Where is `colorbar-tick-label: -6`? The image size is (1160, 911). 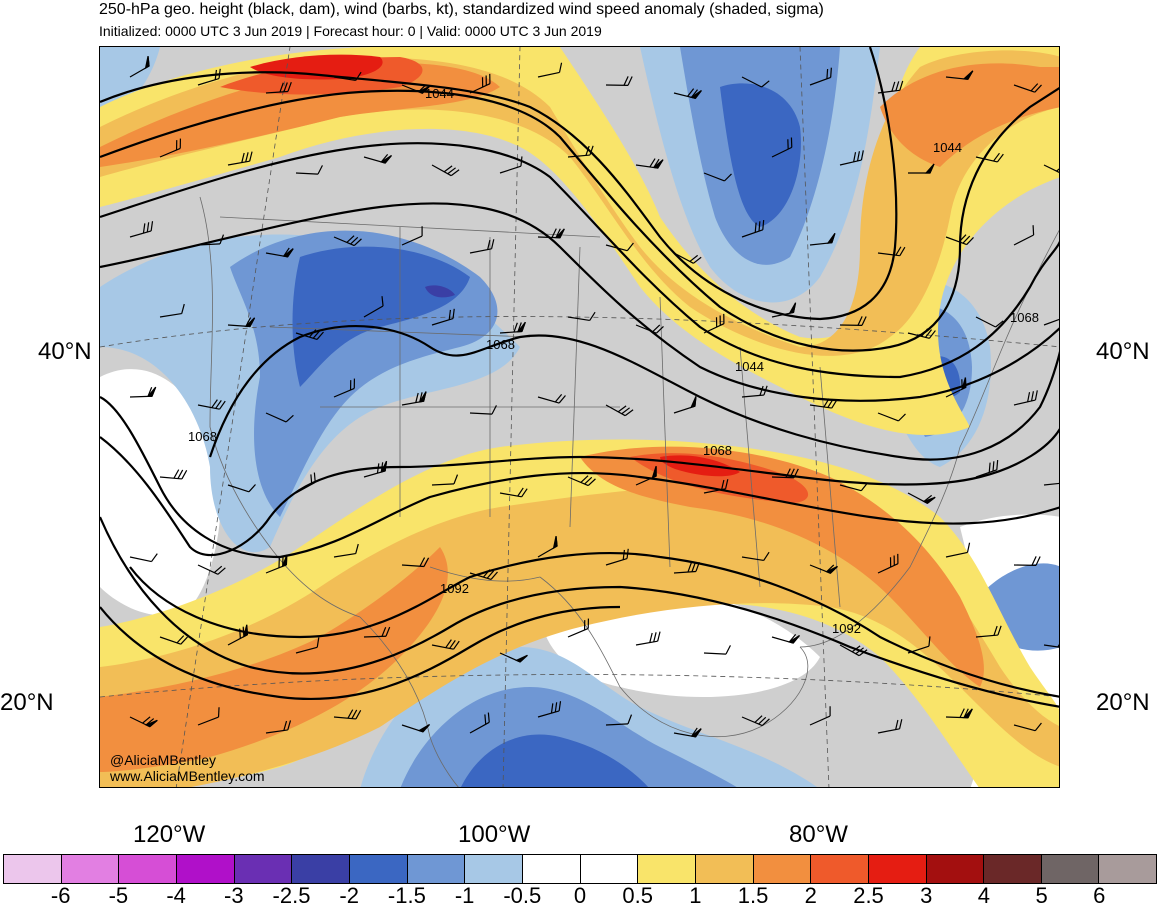
colorbar-tick-label: -6 is located at coordinates (60, 895).